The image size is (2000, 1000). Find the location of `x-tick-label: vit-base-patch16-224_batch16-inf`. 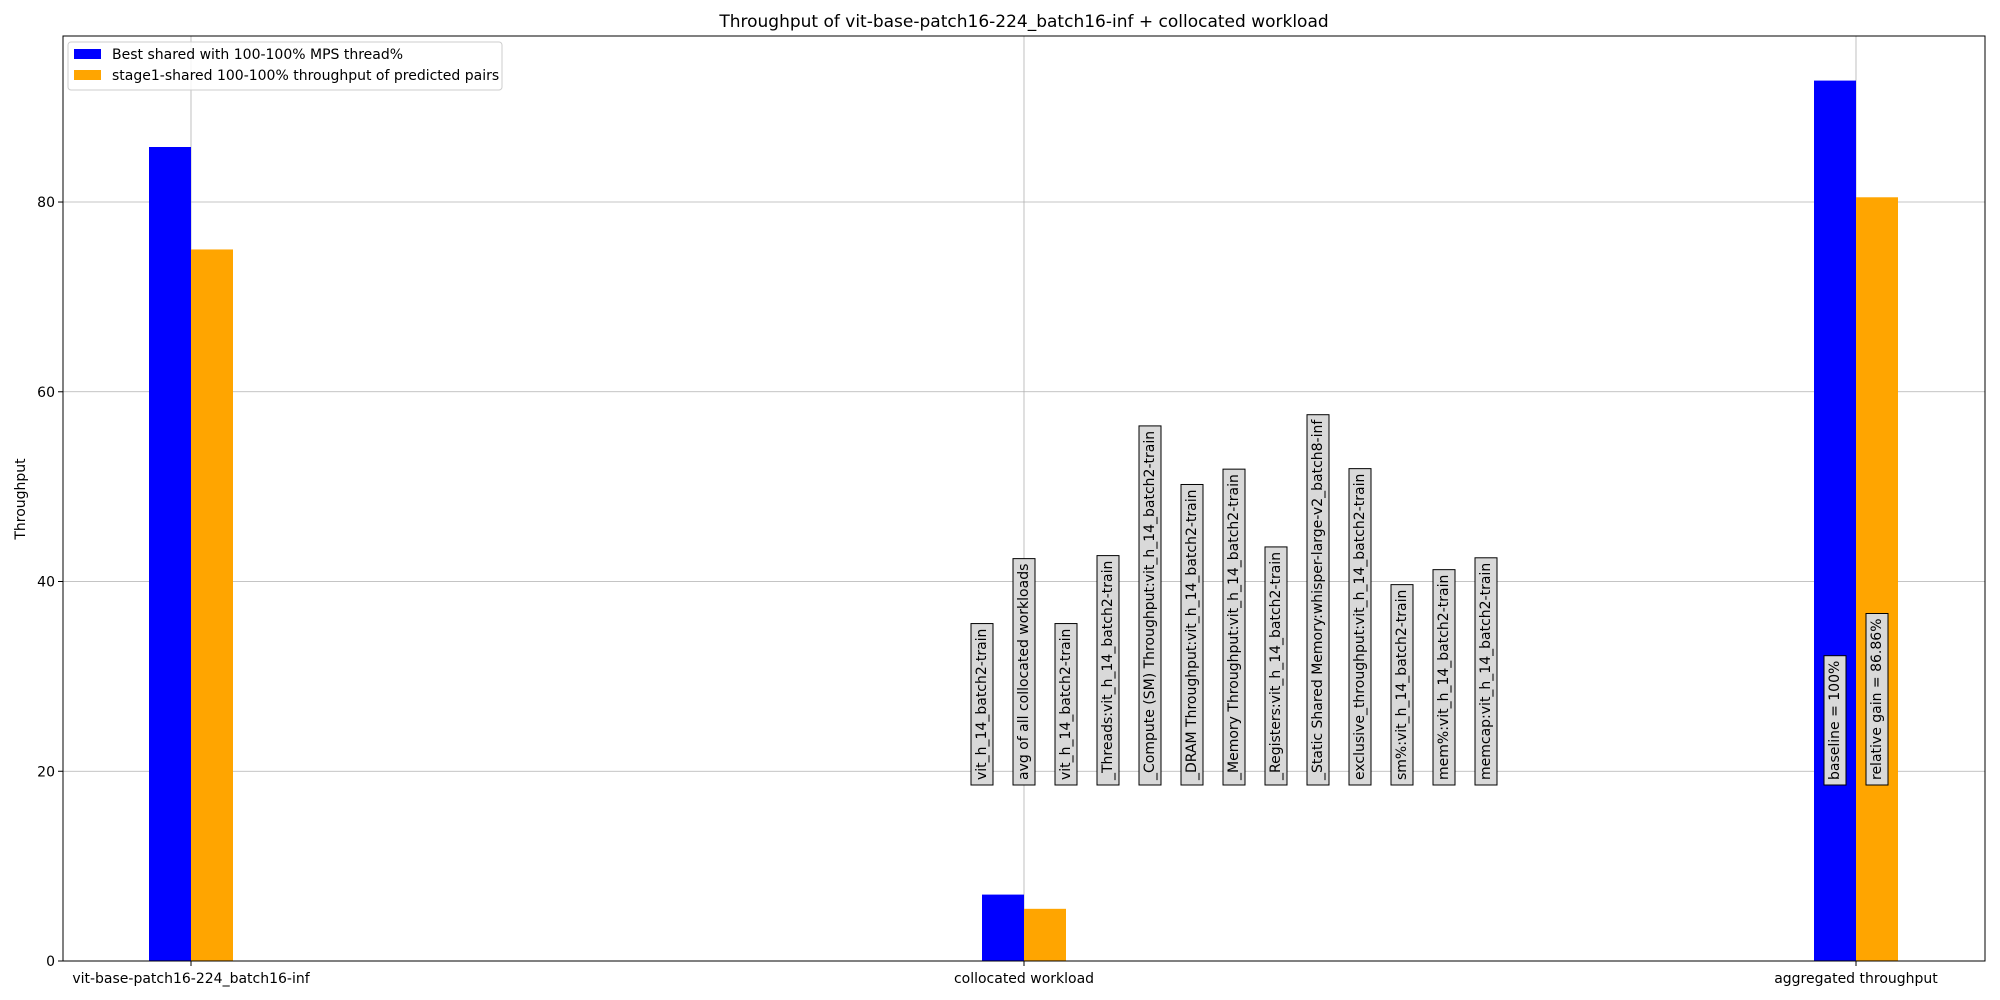

x-tick-label: vit-base-patch16-224_batch16-inf is located at coordinates (191, 979).